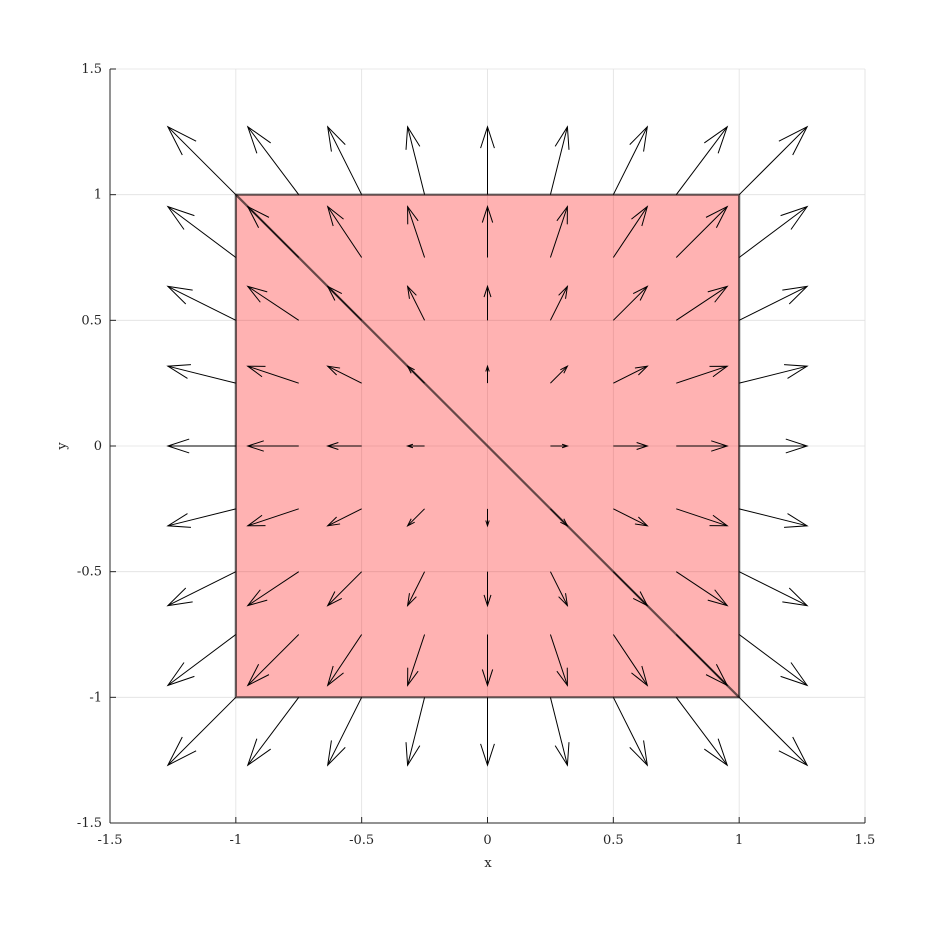 The image size is (938, 931). I want to click on y-tick-label: -0.5, so click(89, 572).